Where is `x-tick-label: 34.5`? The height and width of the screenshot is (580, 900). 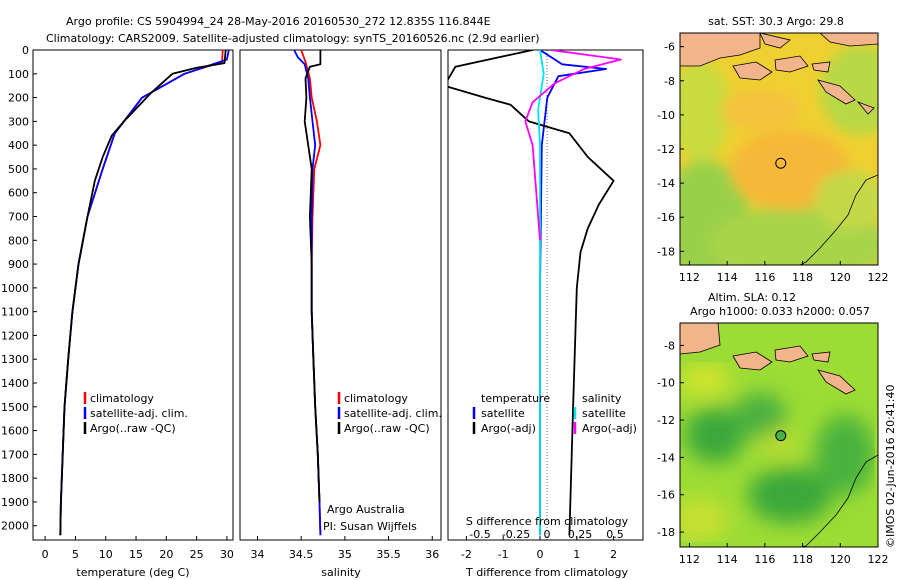 x-tick-label: 34.5 is located at coordinates (301, 554).